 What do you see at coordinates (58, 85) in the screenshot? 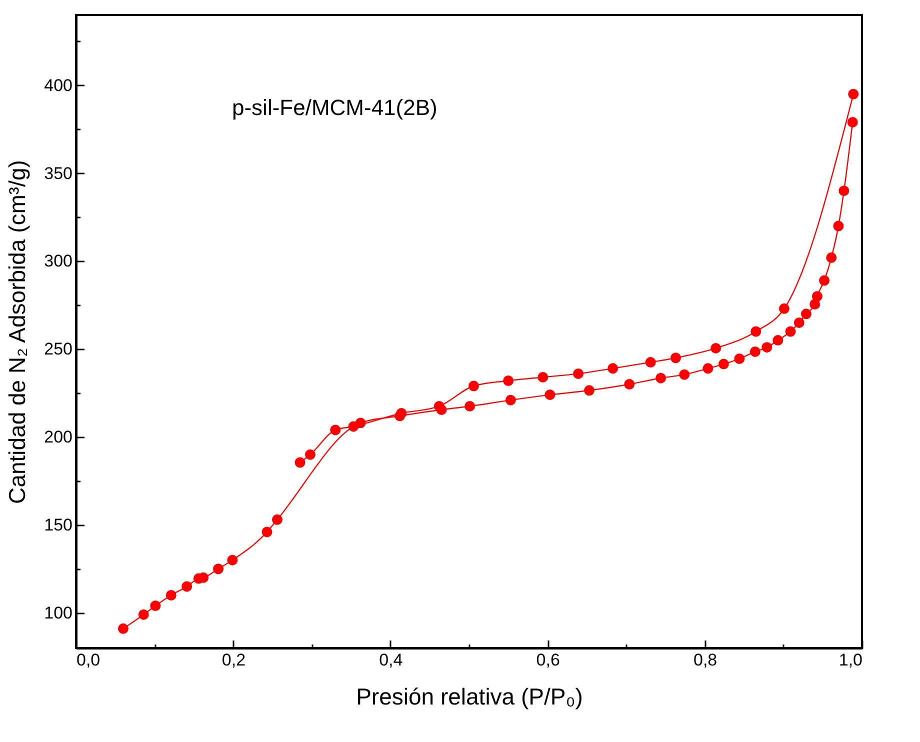
I see `y-tick-label: 400` at bounding box center [58, 85].